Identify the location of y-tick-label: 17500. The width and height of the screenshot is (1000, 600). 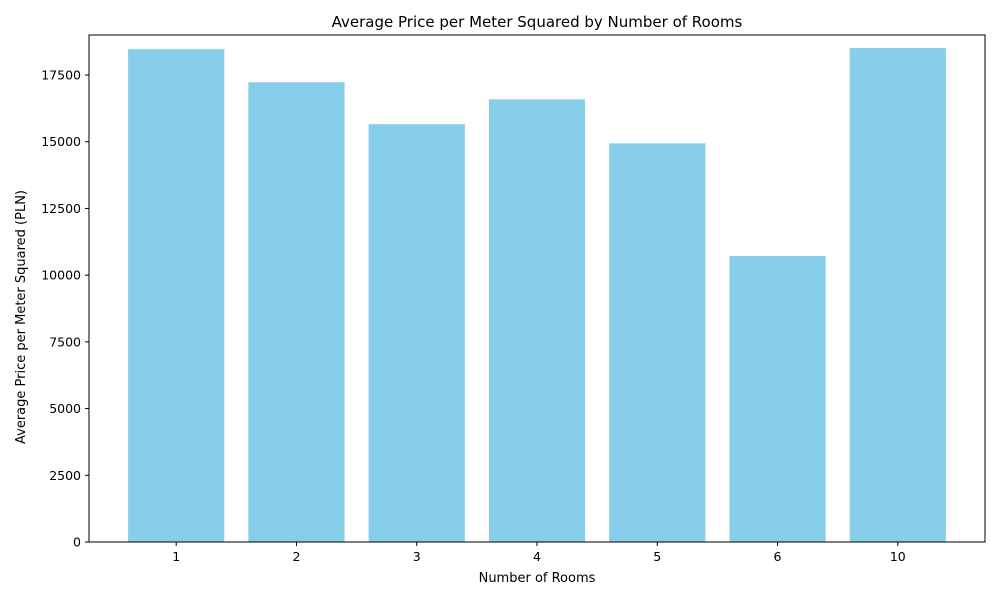
(61, 75).